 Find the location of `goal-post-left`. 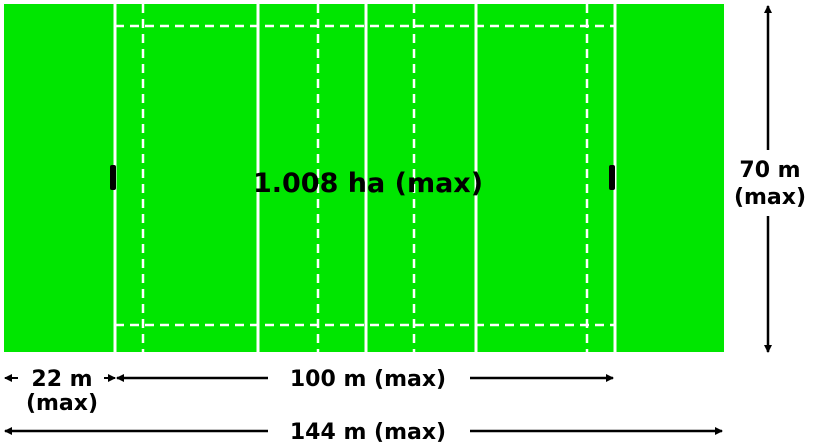

goal-post-left is located at coordinates (113, 177).